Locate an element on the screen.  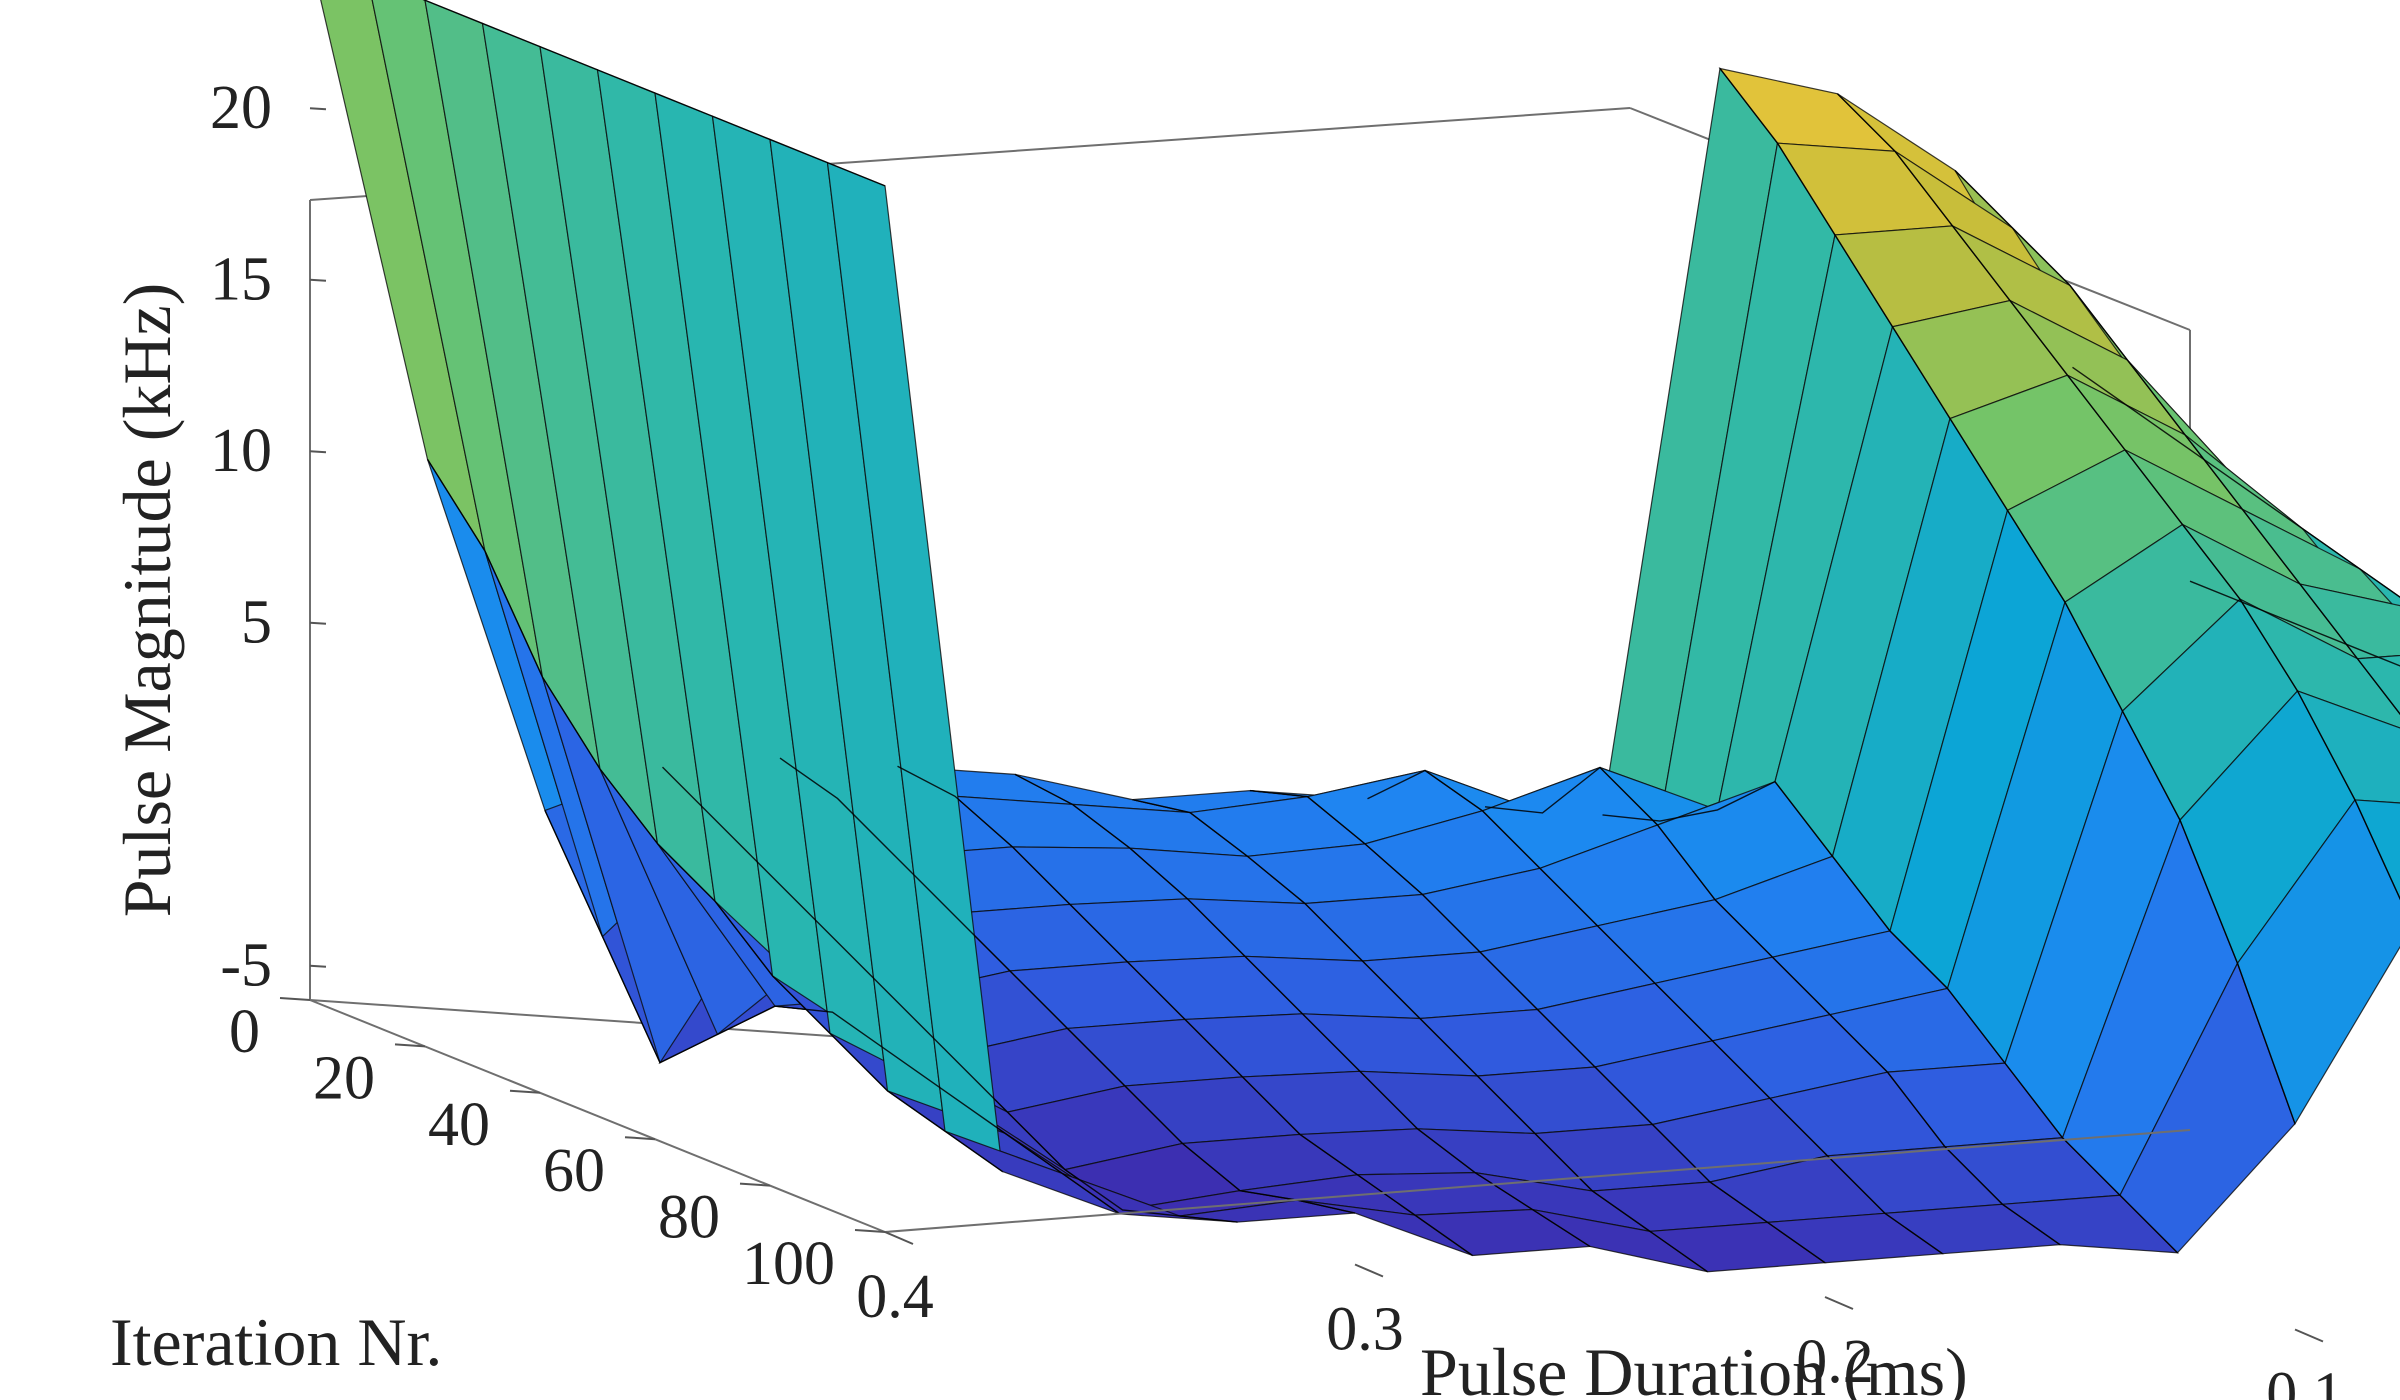
z-tick-label: 10 is located at coordinates (241, 451).